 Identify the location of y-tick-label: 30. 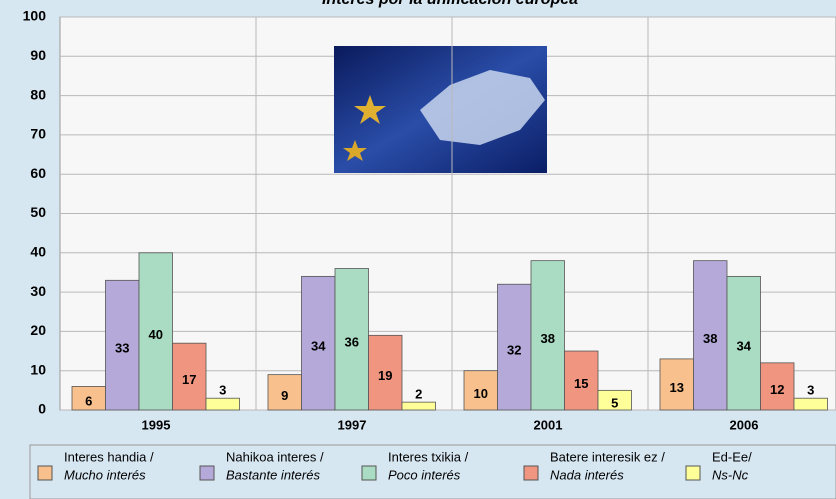
(38, 291).